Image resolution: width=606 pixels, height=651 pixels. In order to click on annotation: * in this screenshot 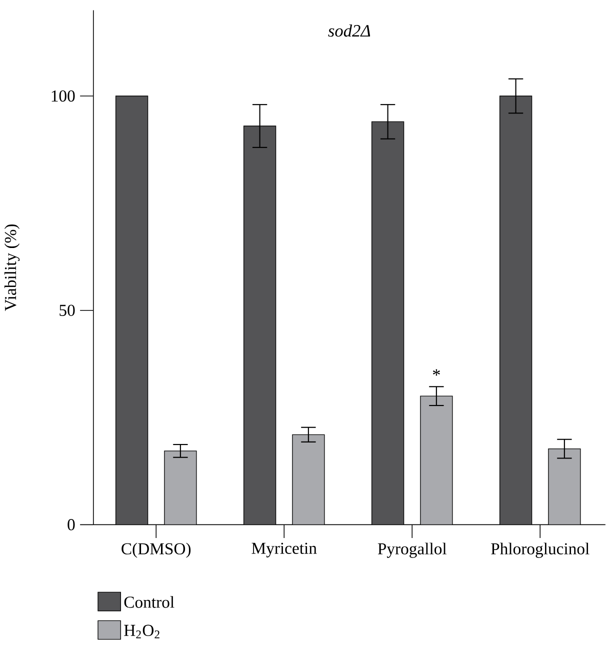, I will do `click(436, 372)`.